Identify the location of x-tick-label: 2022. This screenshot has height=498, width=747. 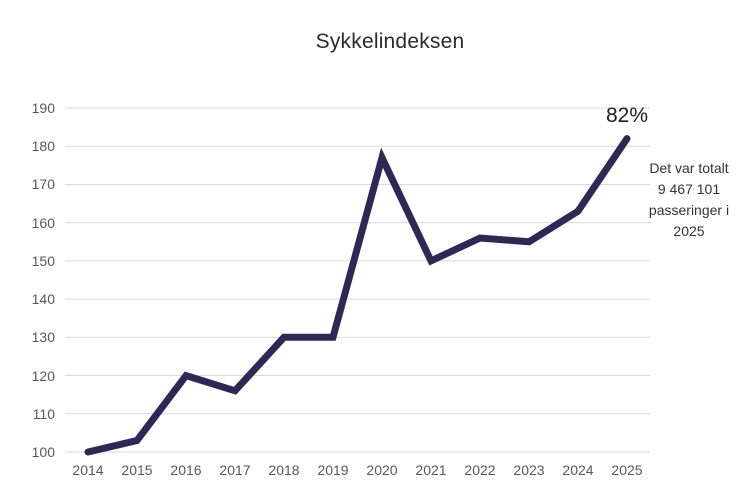
(480, 470).